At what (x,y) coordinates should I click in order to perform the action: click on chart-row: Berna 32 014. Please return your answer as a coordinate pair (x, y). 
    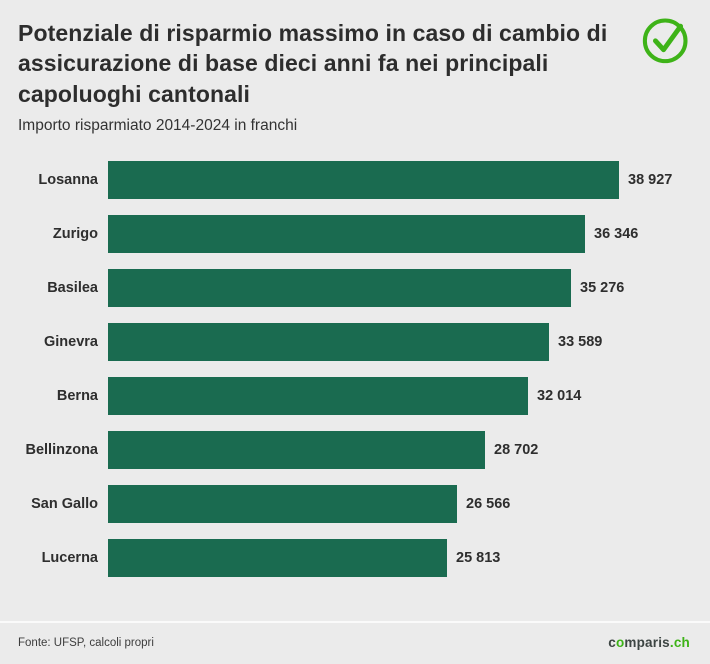
    Looking at the image, I should click on (363, 396).